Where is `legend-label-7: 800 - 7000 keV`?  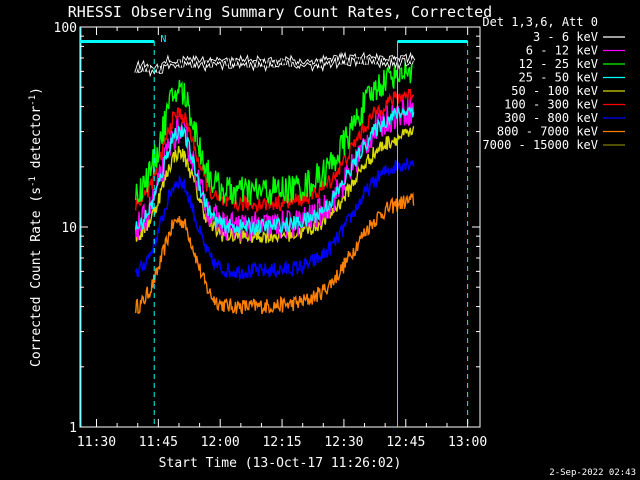 legend-label-7: 800 - 7000 keV is located at coordinates (547, 132).